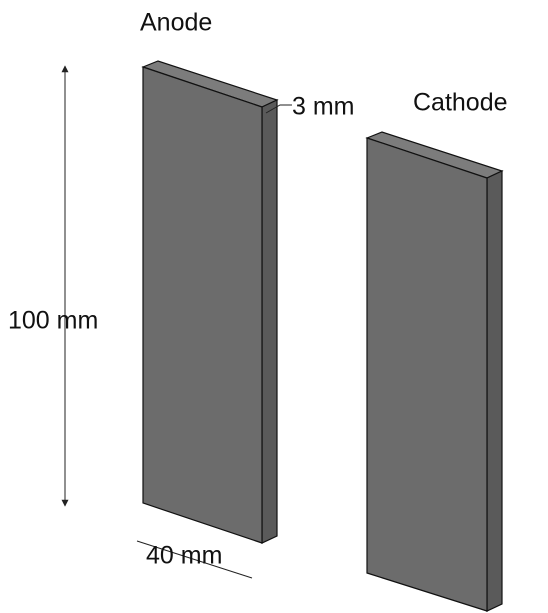  I want to click on width-dimension, so click(194, 559).